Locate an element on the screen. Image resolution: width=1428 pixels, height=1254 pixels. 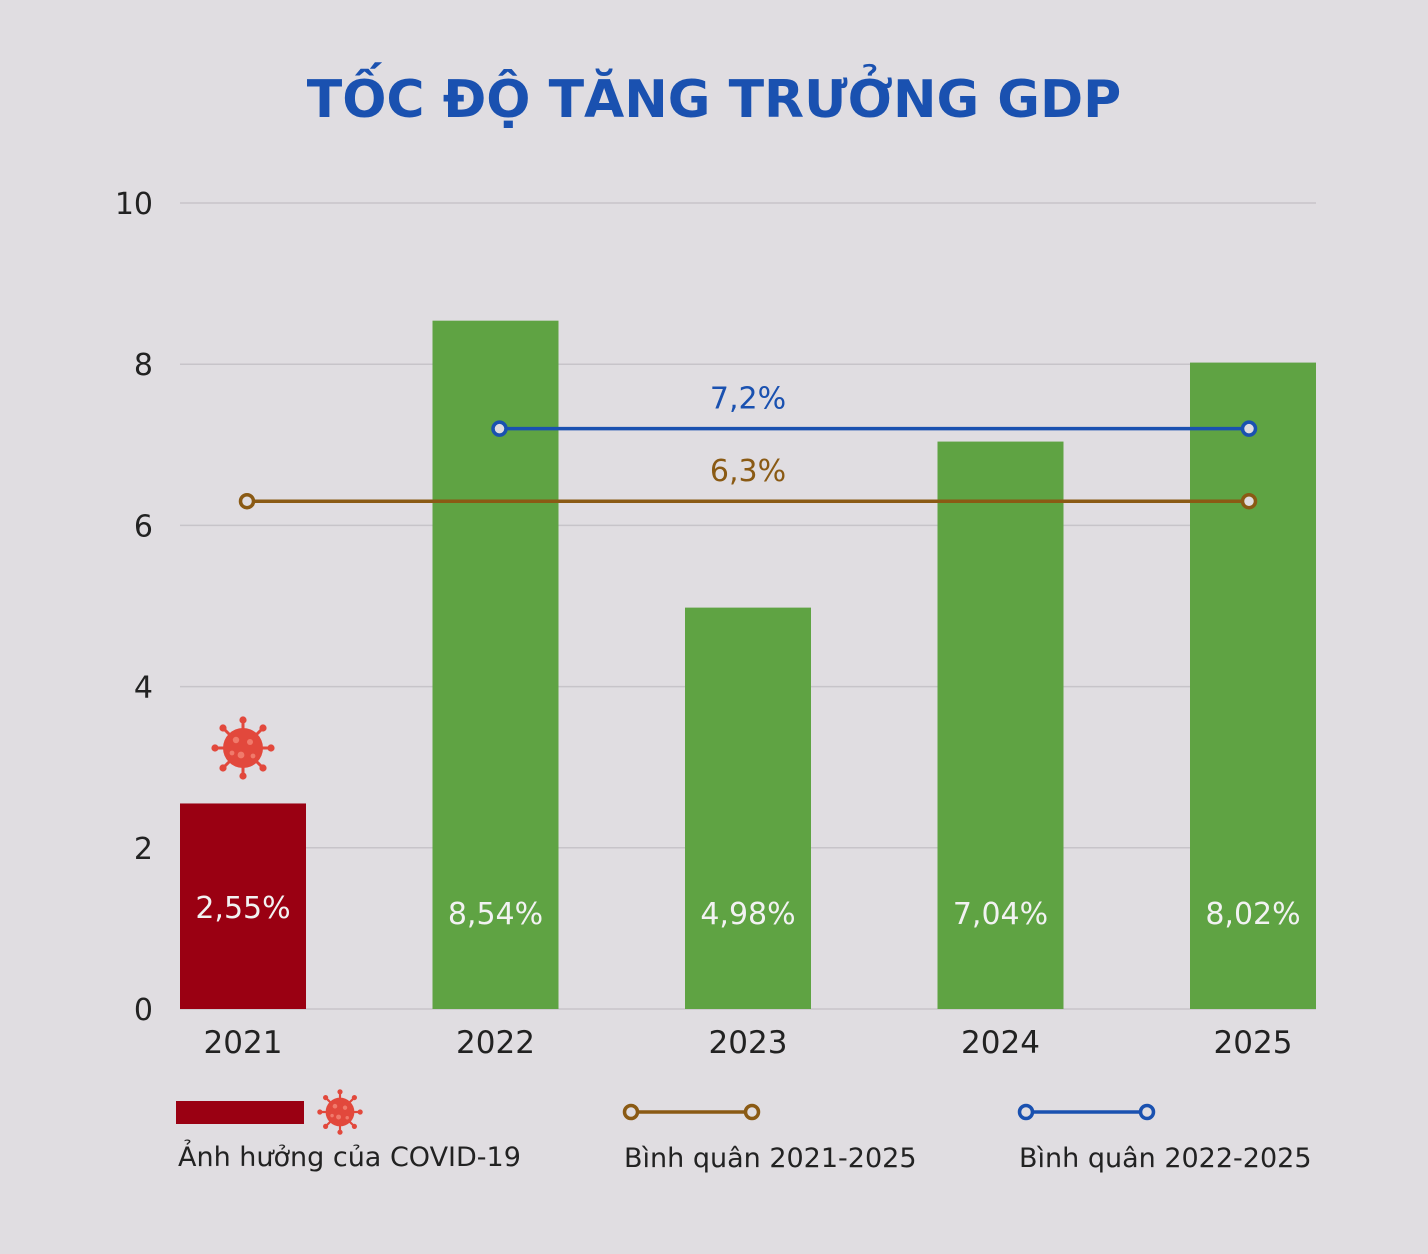
legend-avg-2022-2025-marker-right is located at coordinates (1147, 1112).